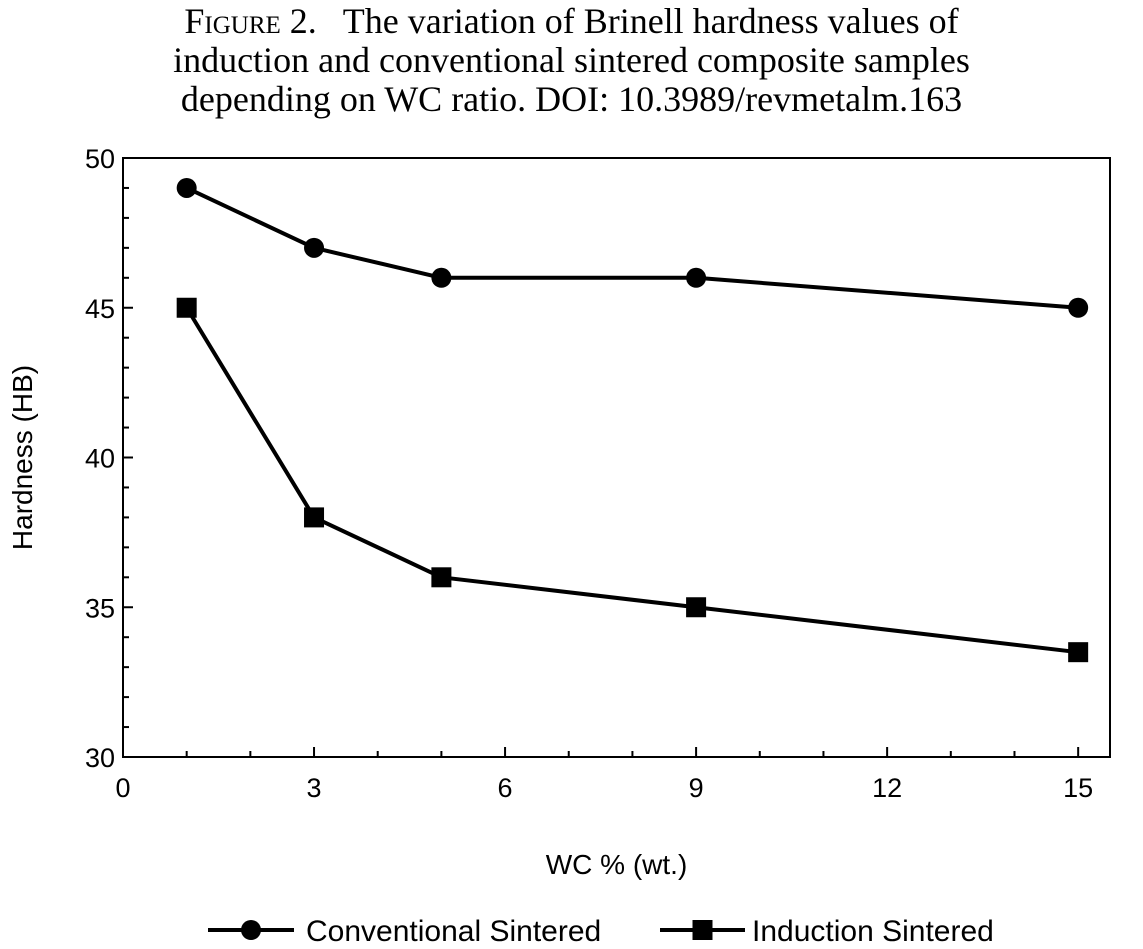 This screenshot has width=1143, height=949. What do you see at coordinates (251, 930) in the screenshot?
I see `legend-marker-circle` at bounding box center [251, 930].